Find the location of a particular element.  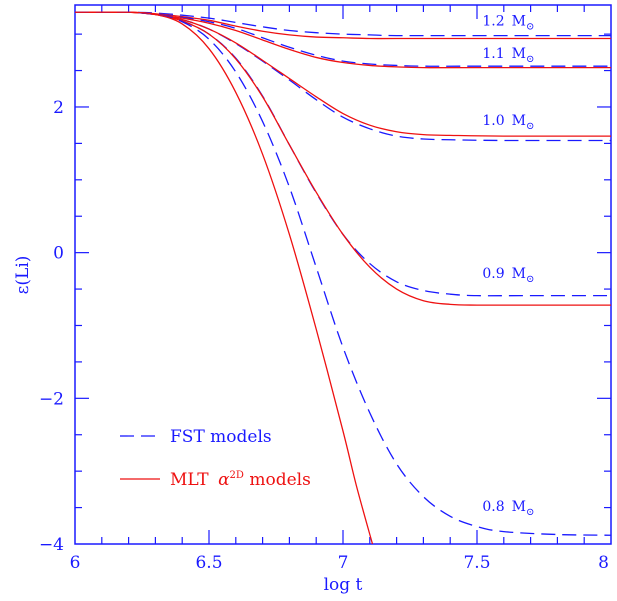

mass-value: 0.9 is located at coordinates (493, 274).